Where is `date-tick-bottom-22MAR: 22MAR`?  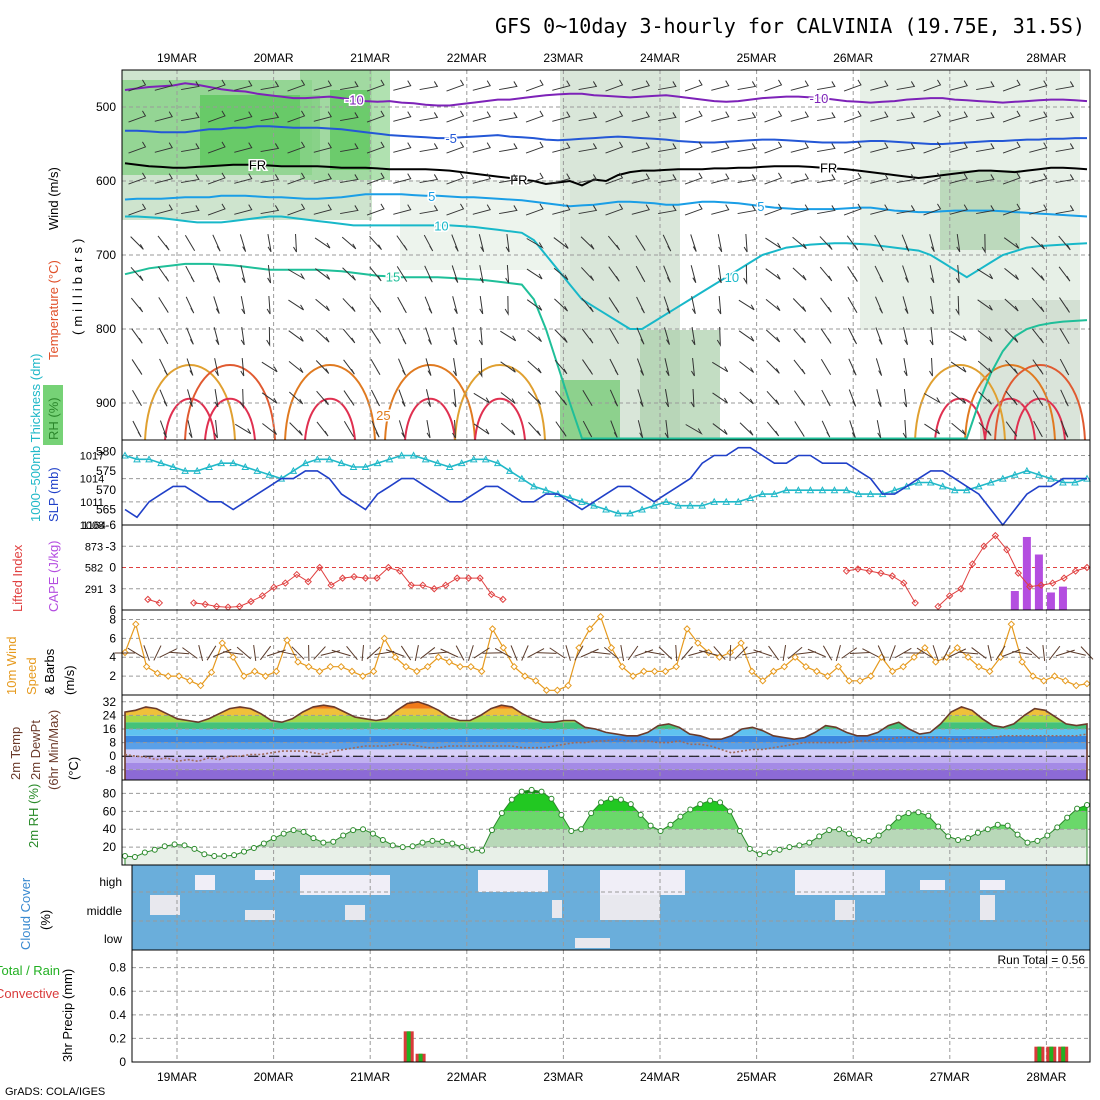
date-tick-bottom-22MAR: 22MAR is located at coordinates (467, 1077).